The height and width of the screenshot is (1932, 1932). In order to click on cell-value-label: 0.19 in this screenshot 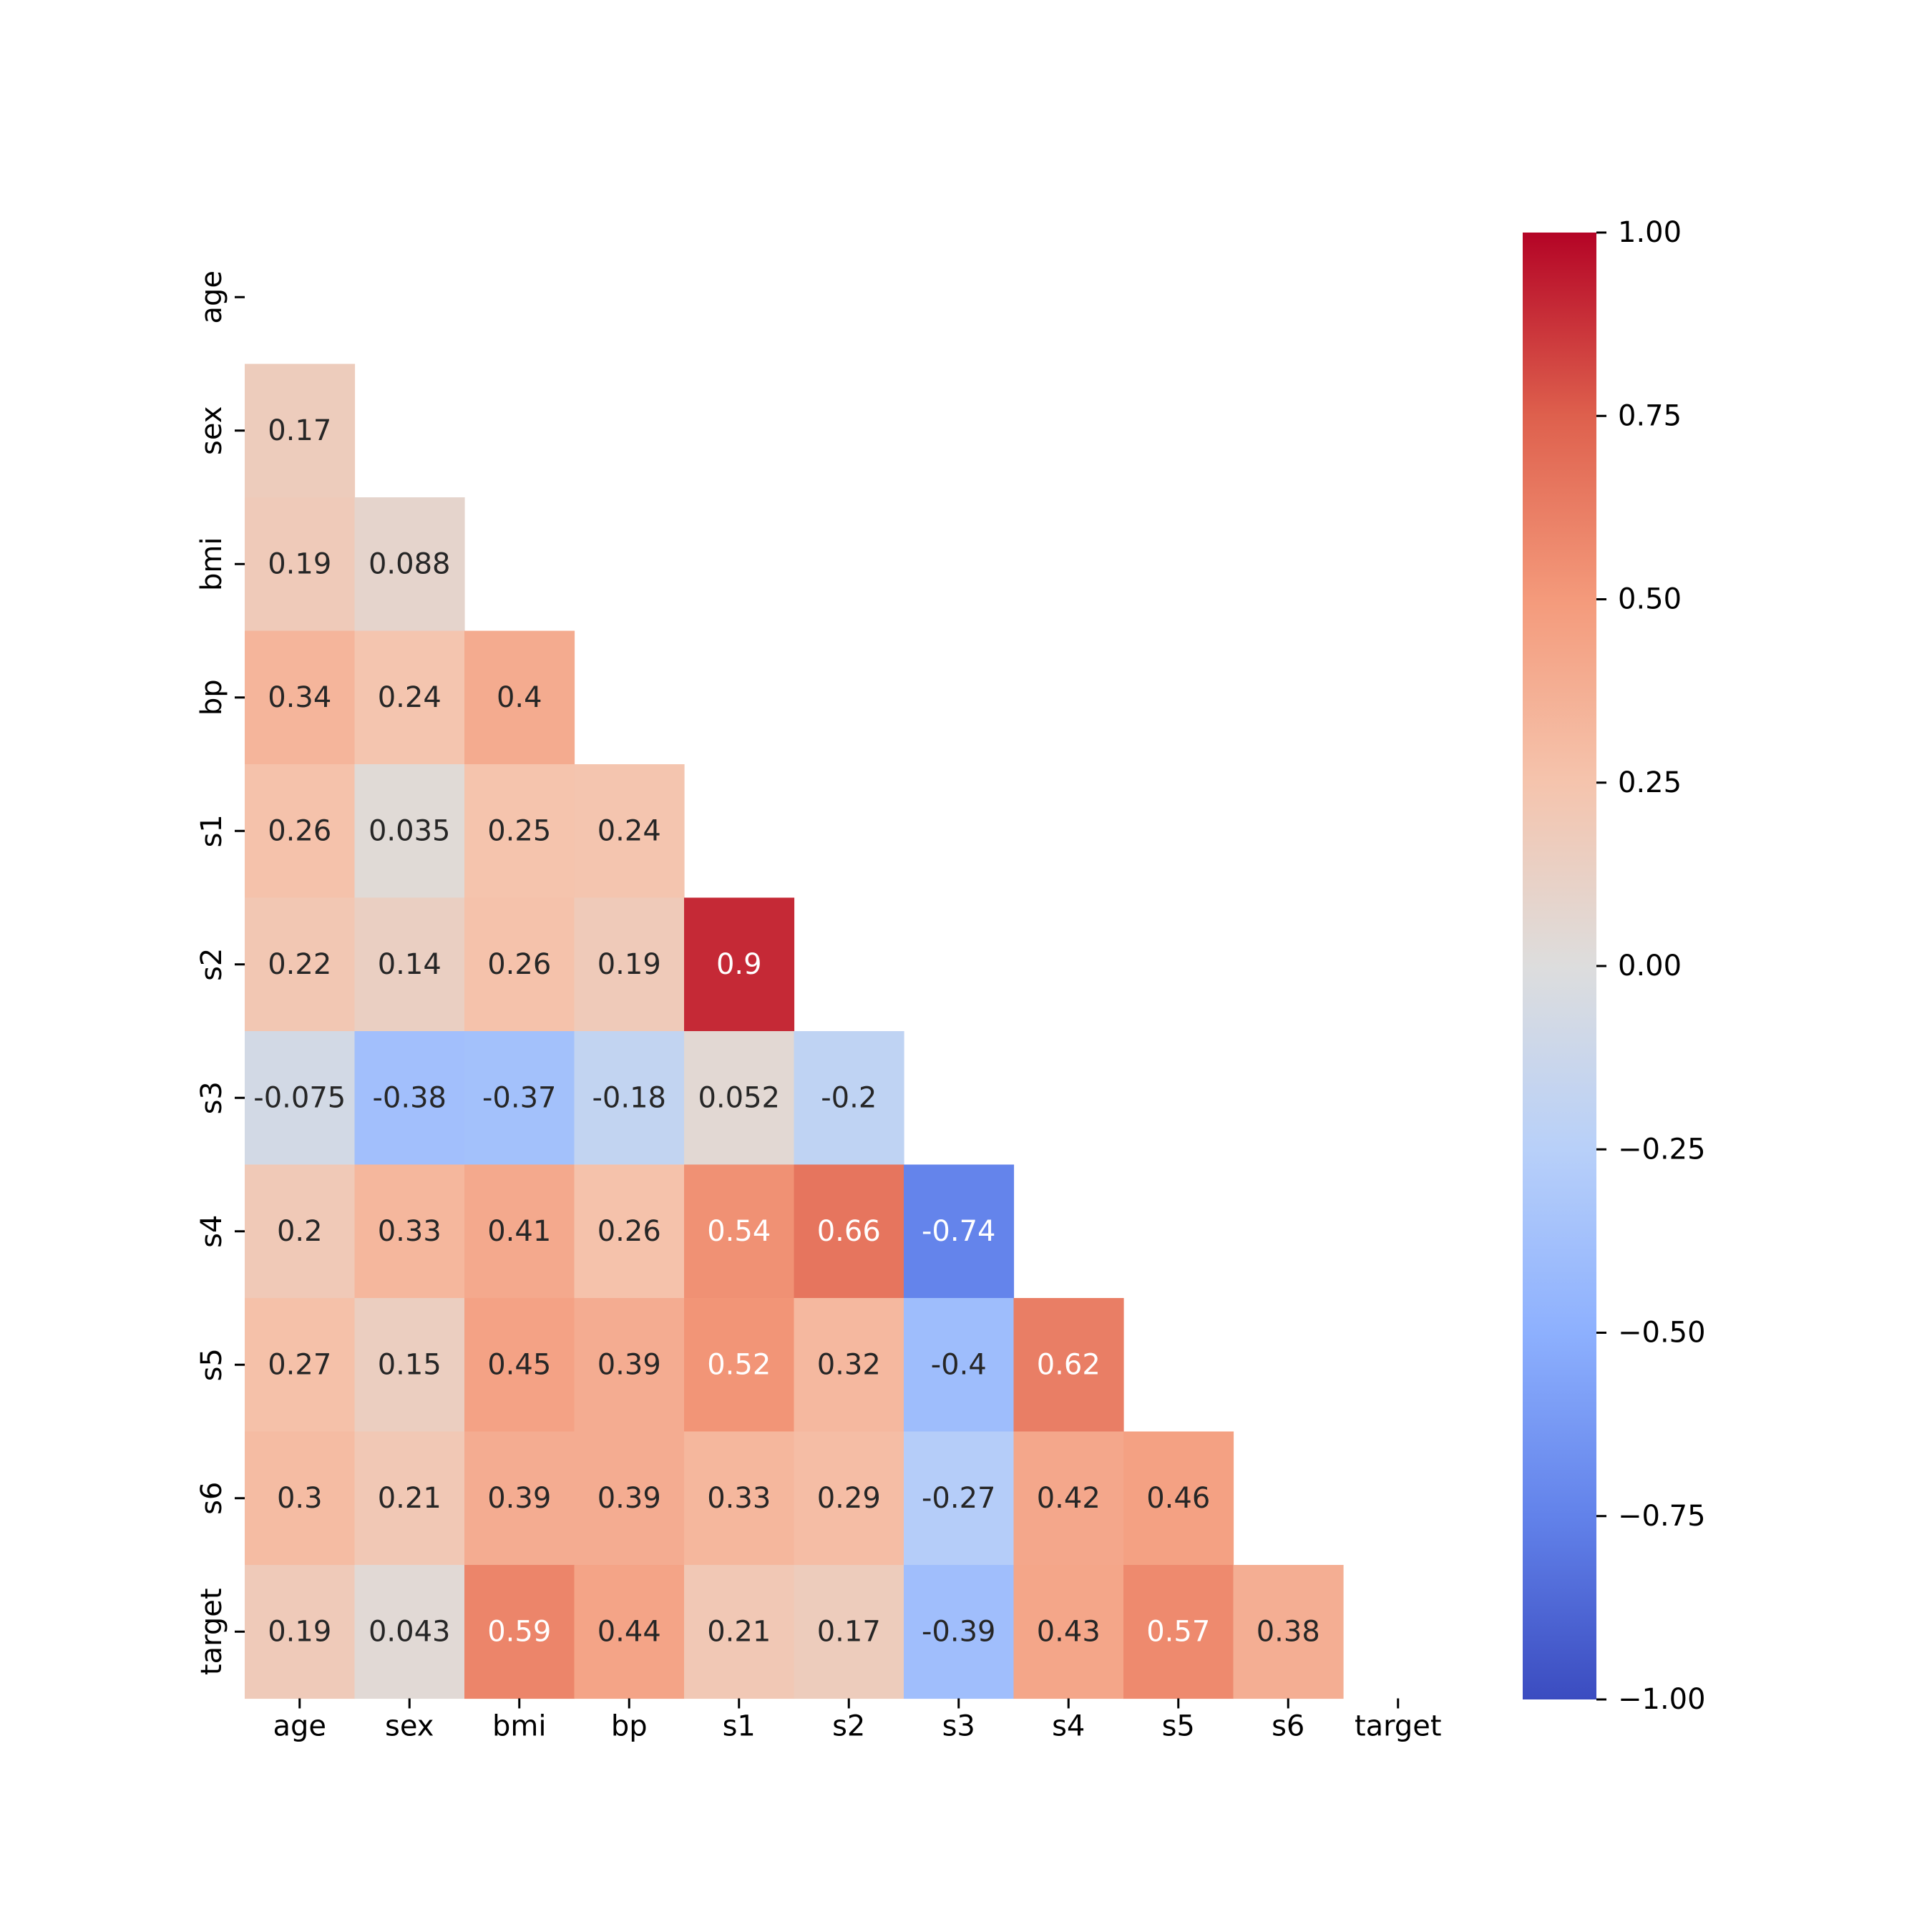, I will do `click(299, 1631)`.